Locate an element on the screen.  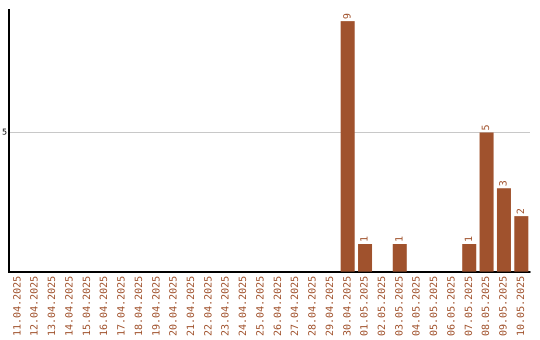
x-tick-label: 30.04.2025 is located at coordinates (348, 306).